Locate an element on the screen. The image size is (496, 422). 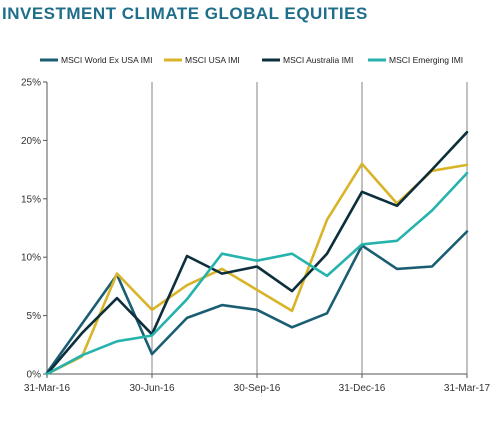
x-tick-label: 30-Sep-16 is located at coordinates (257, 388).